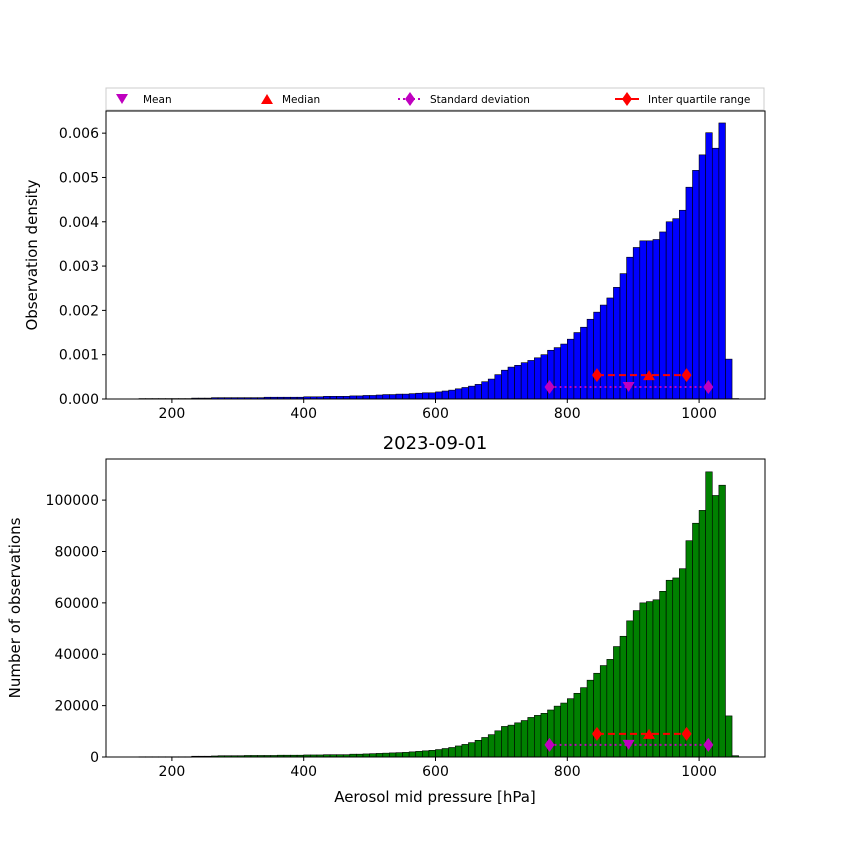  What do you see at coordinates (649, 733) in the screenshot?
I see `median-marker` at bounding box center [649, 733].